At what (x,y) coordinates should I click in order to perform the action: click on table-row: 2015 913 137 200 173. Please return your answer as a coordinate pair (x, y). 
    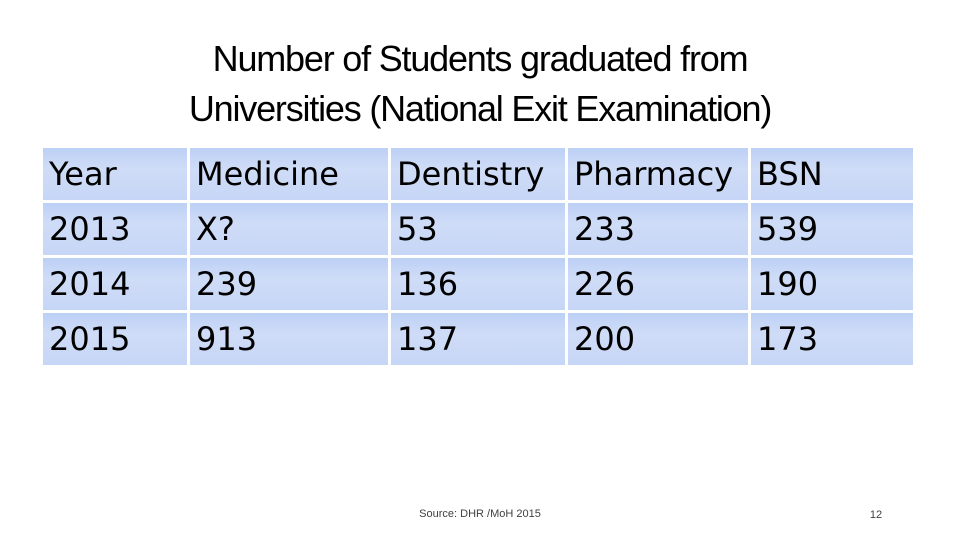
    Looking at the image, I should click on (478, 339).